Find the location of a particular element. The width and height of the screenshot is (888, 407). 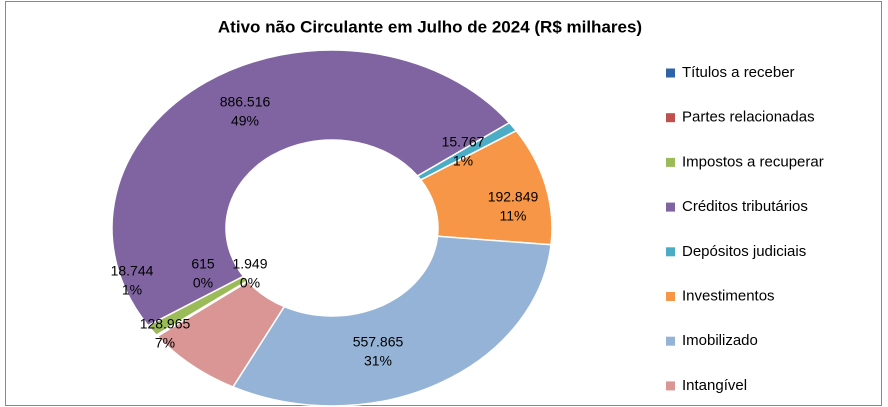

donut-slice is located at coordinates (221, 334).